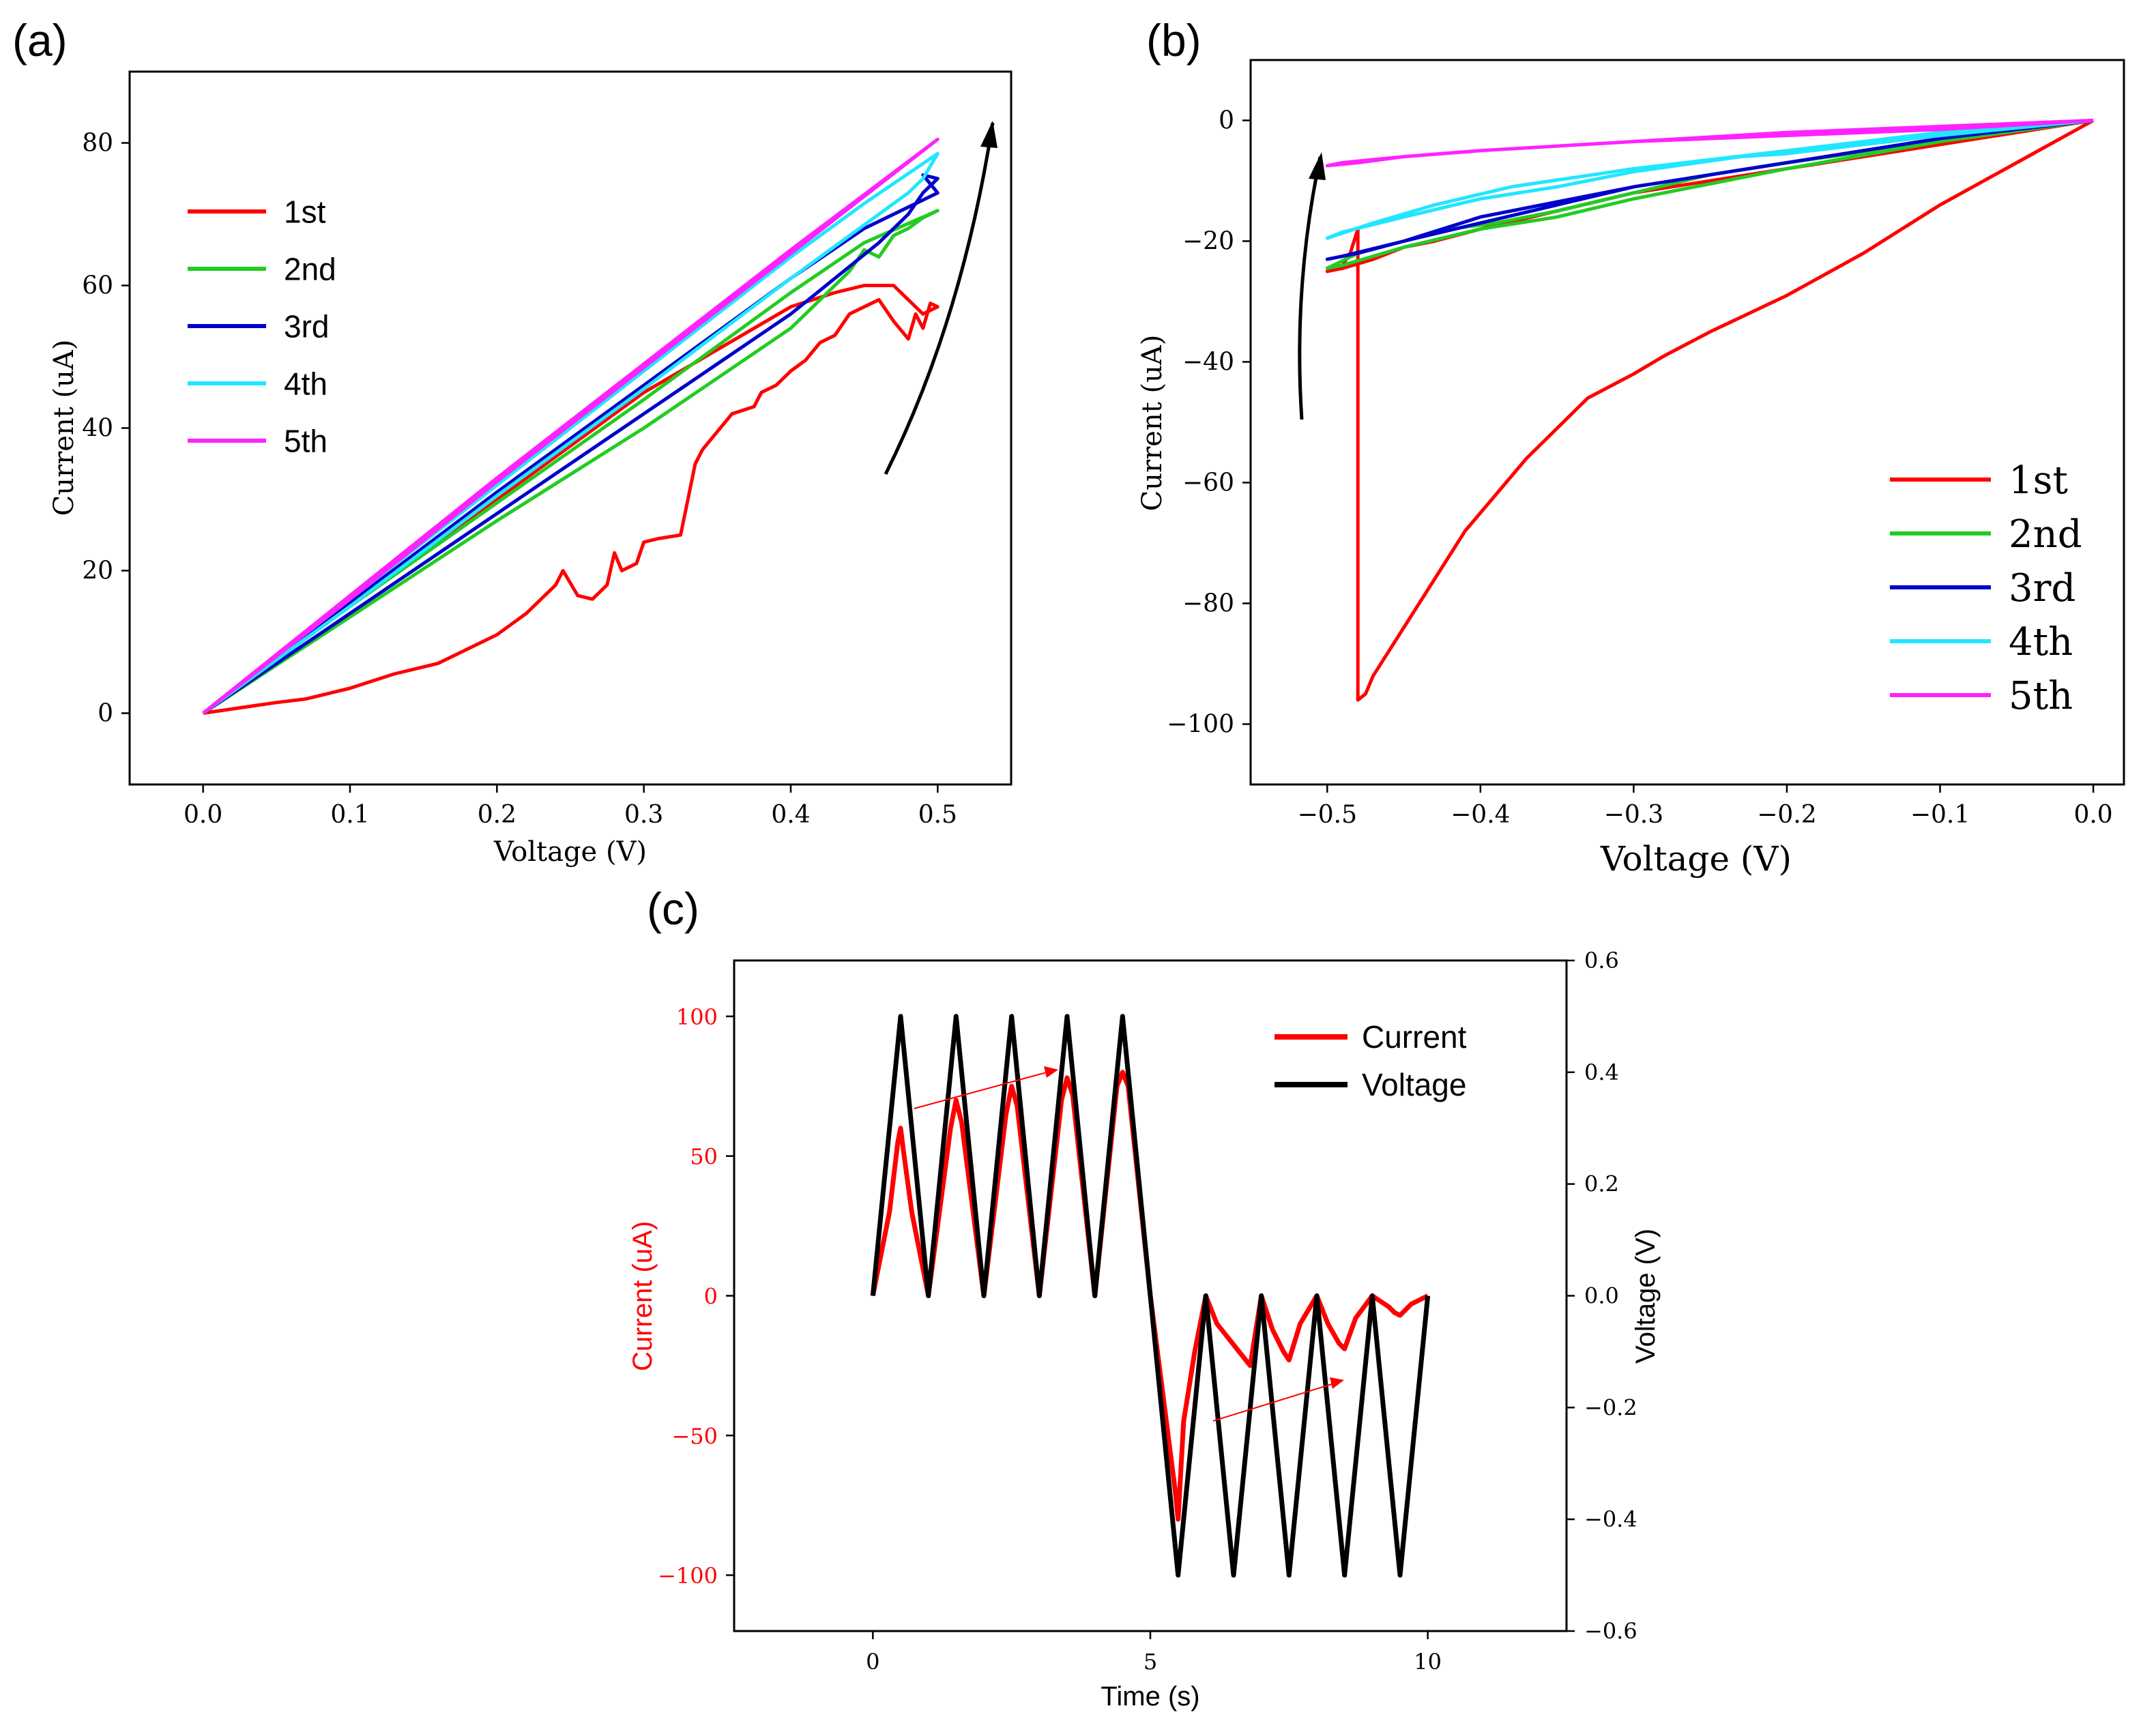  Describe the element at coordinates (497, 815) in the screenshot. I see `x-tick-label: 0.2` at that location.